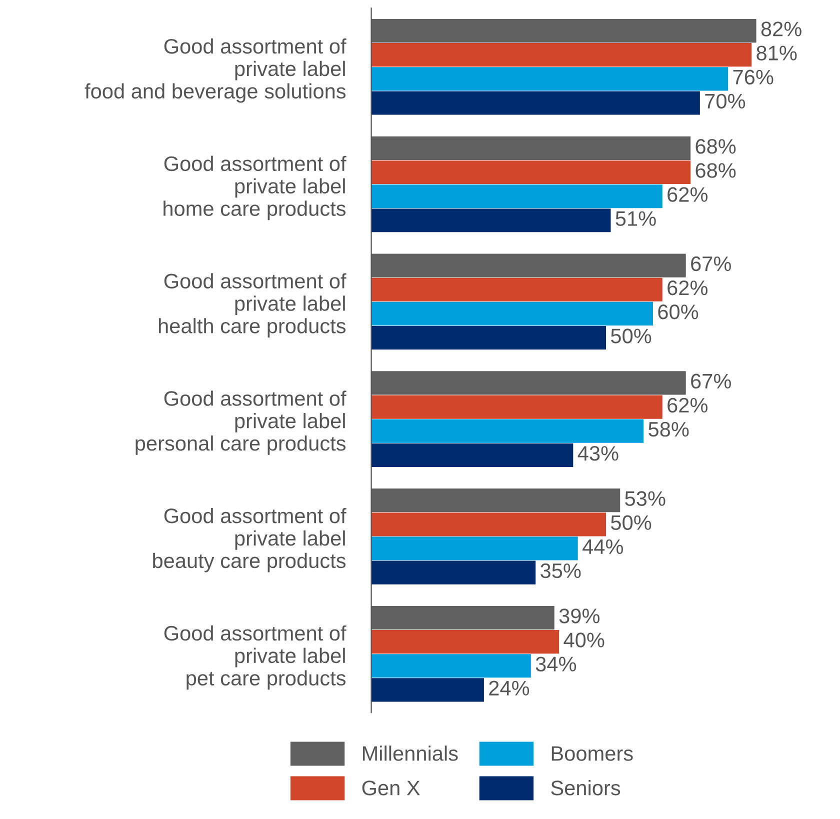  What do you see at coordinates (579, 616) in the screenshot?
I see `data-label: 39%` at bounding box center [579, 616].